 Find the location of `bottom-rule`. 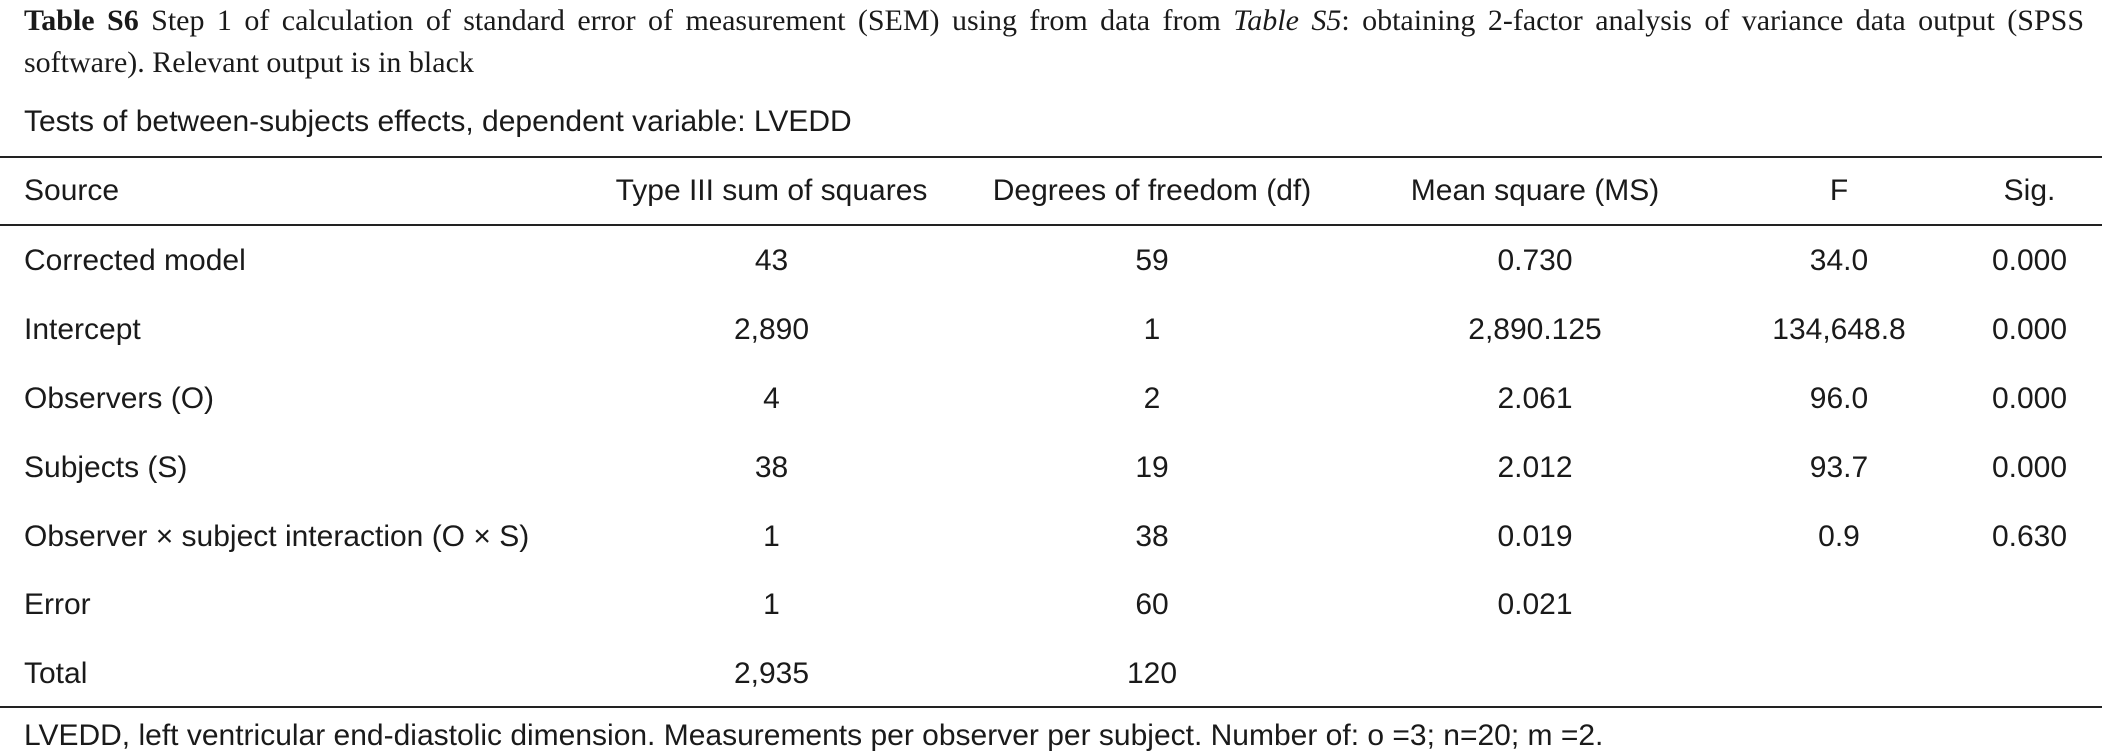

bottom-rule is located at coordinates (1051, 707).